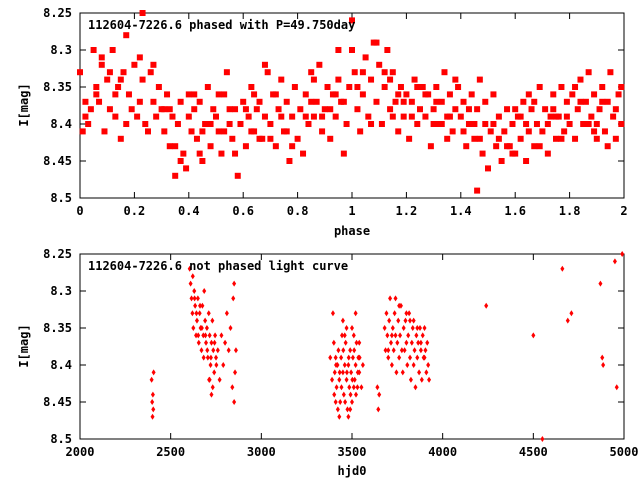  What do you see at coordinates (243, 211) in the screenshot?
I see `top-x-tick-label: 0.6` at bounding box center [243, 211].